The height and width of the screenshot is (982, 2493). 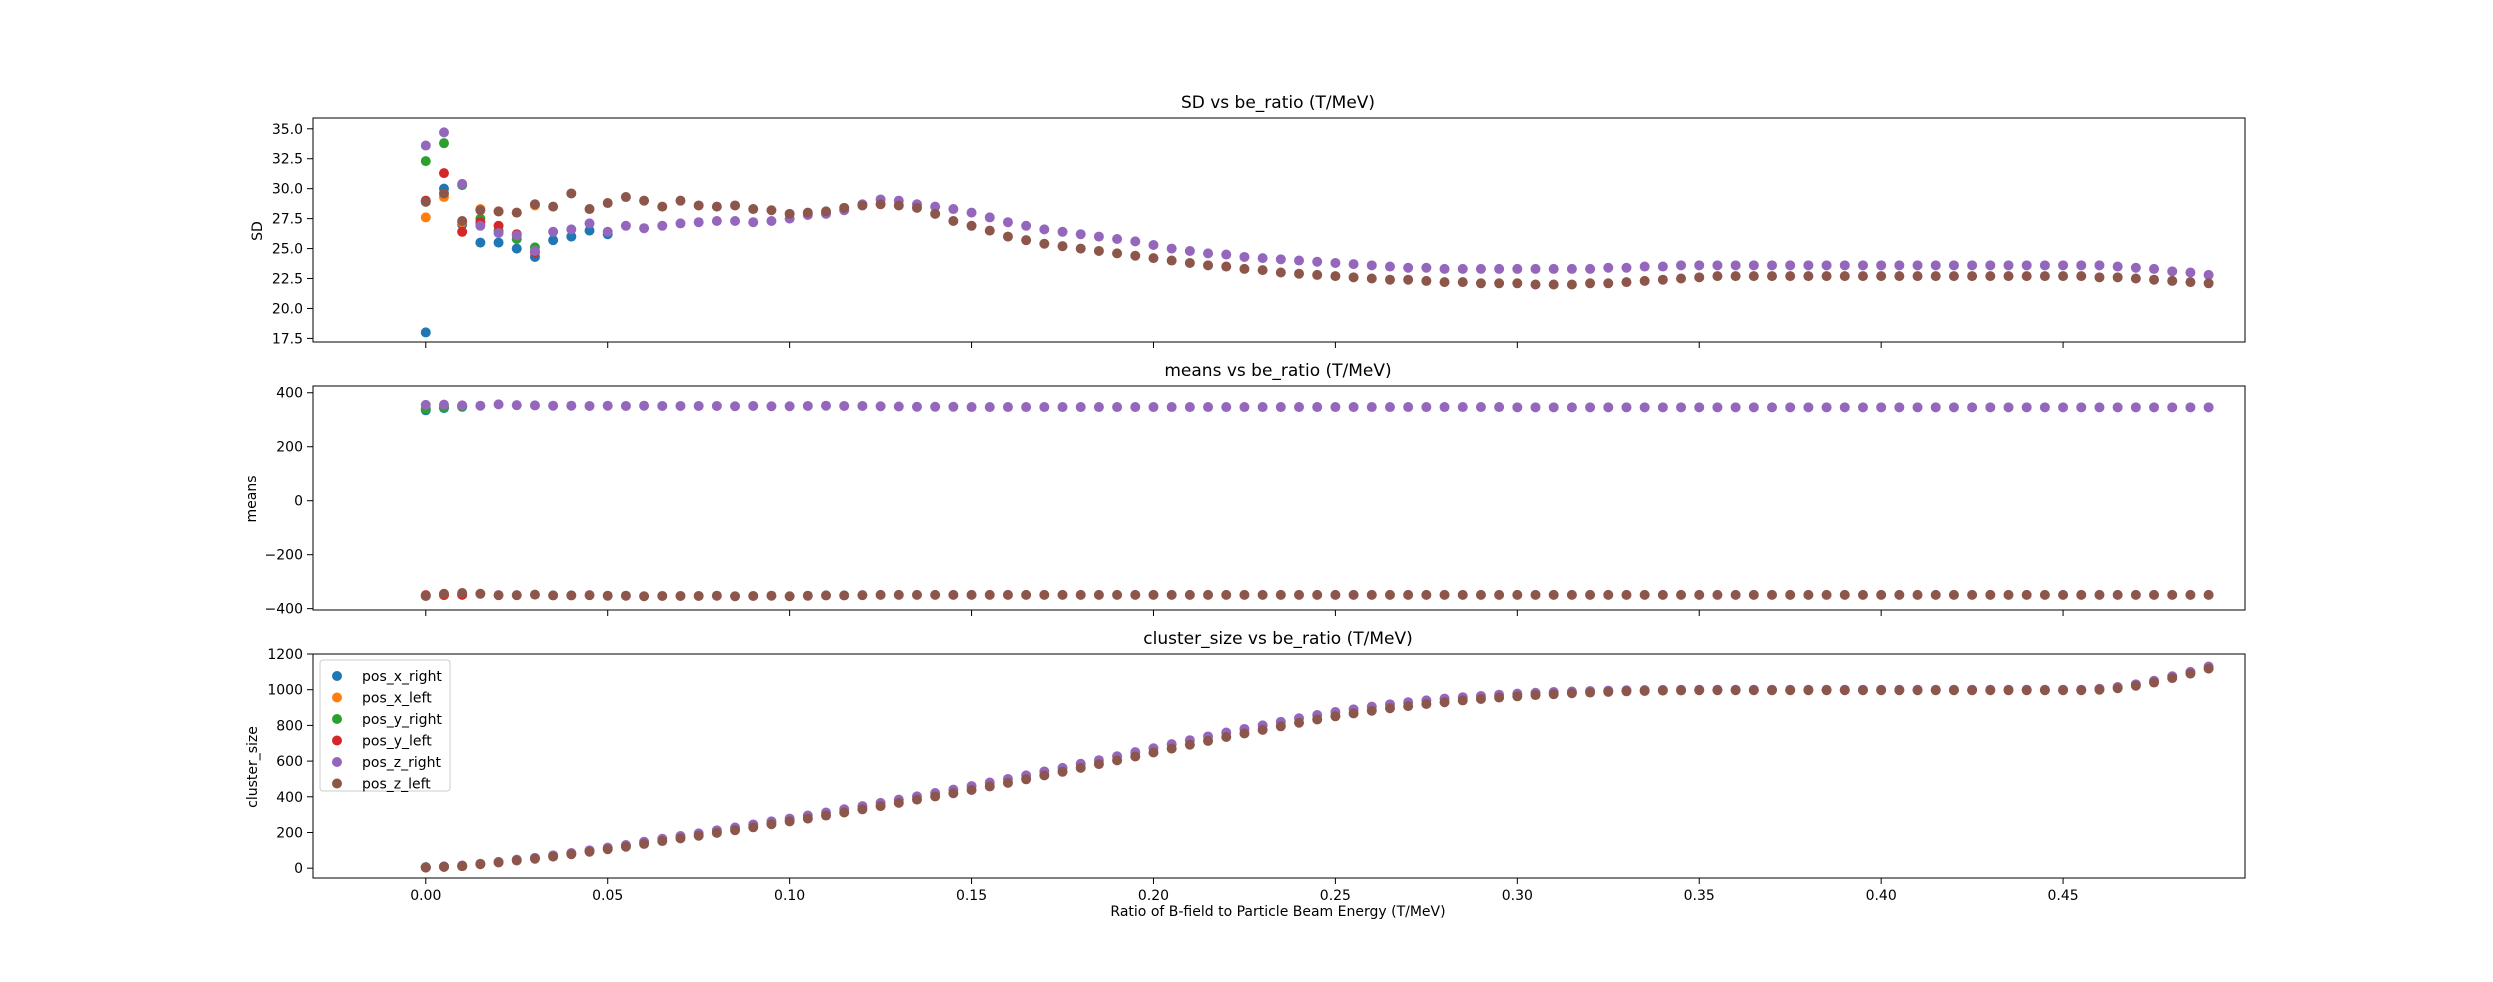 I want to click on means-y-tick-label: 400, so click(x=289, y=394).